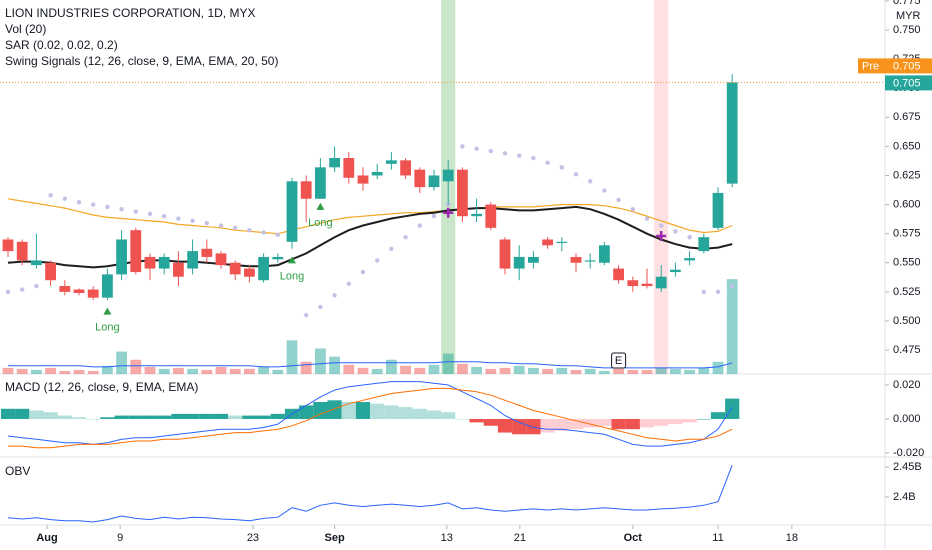  I want to click on y-tick-label: 0.475, so click(907, 350).